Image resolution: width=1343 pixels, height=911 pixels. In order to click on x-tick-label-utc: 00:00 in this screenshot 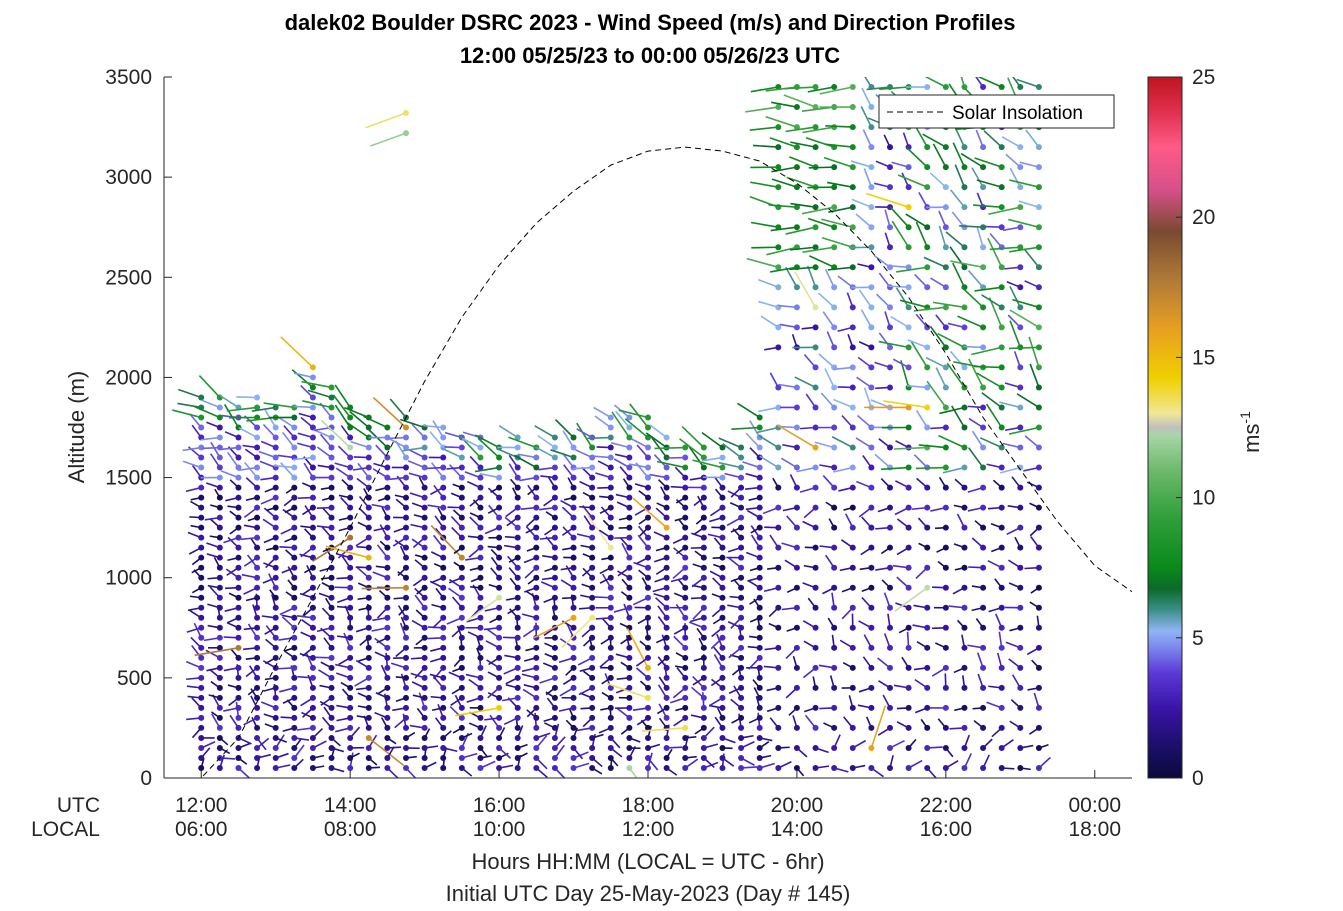, I will do `click(1094, 805)`.